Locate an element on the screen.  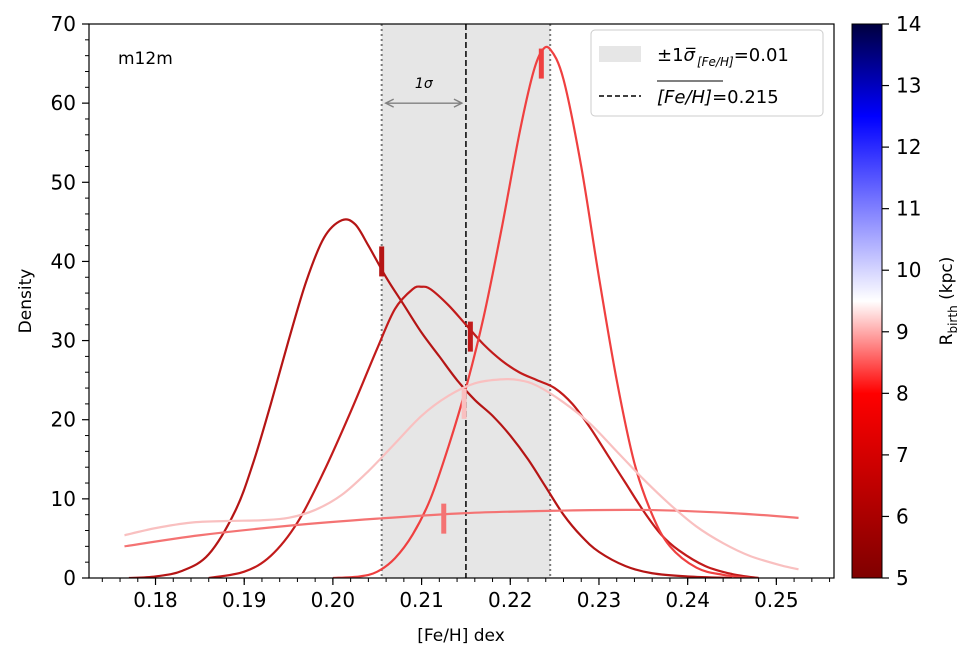
y-tick-label: 50 is located at coordinates (63, 182).